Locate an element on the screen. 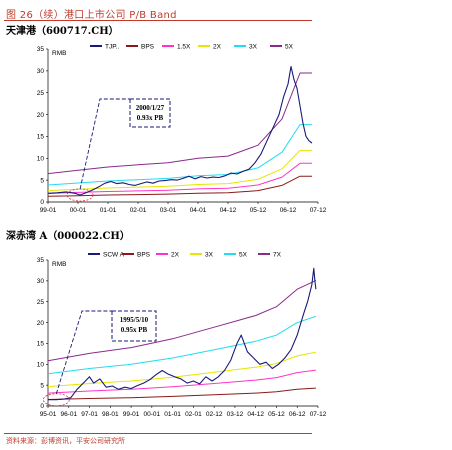 The width and height of the screenshot is (452, 450). series-line-1-5x is located at coordinates (179, 178).